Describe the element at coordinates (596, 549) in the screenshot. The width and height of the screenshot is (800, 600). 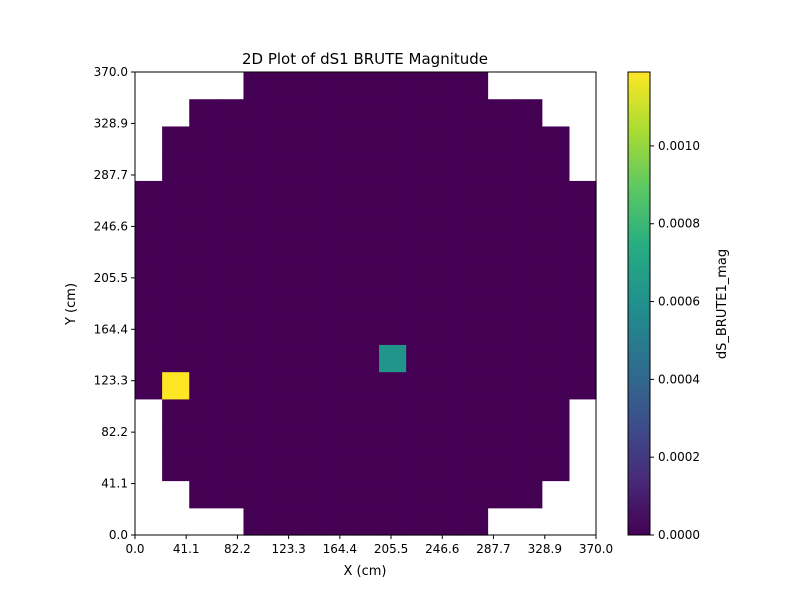
I see `x-tick-label: 370.0` at that location.